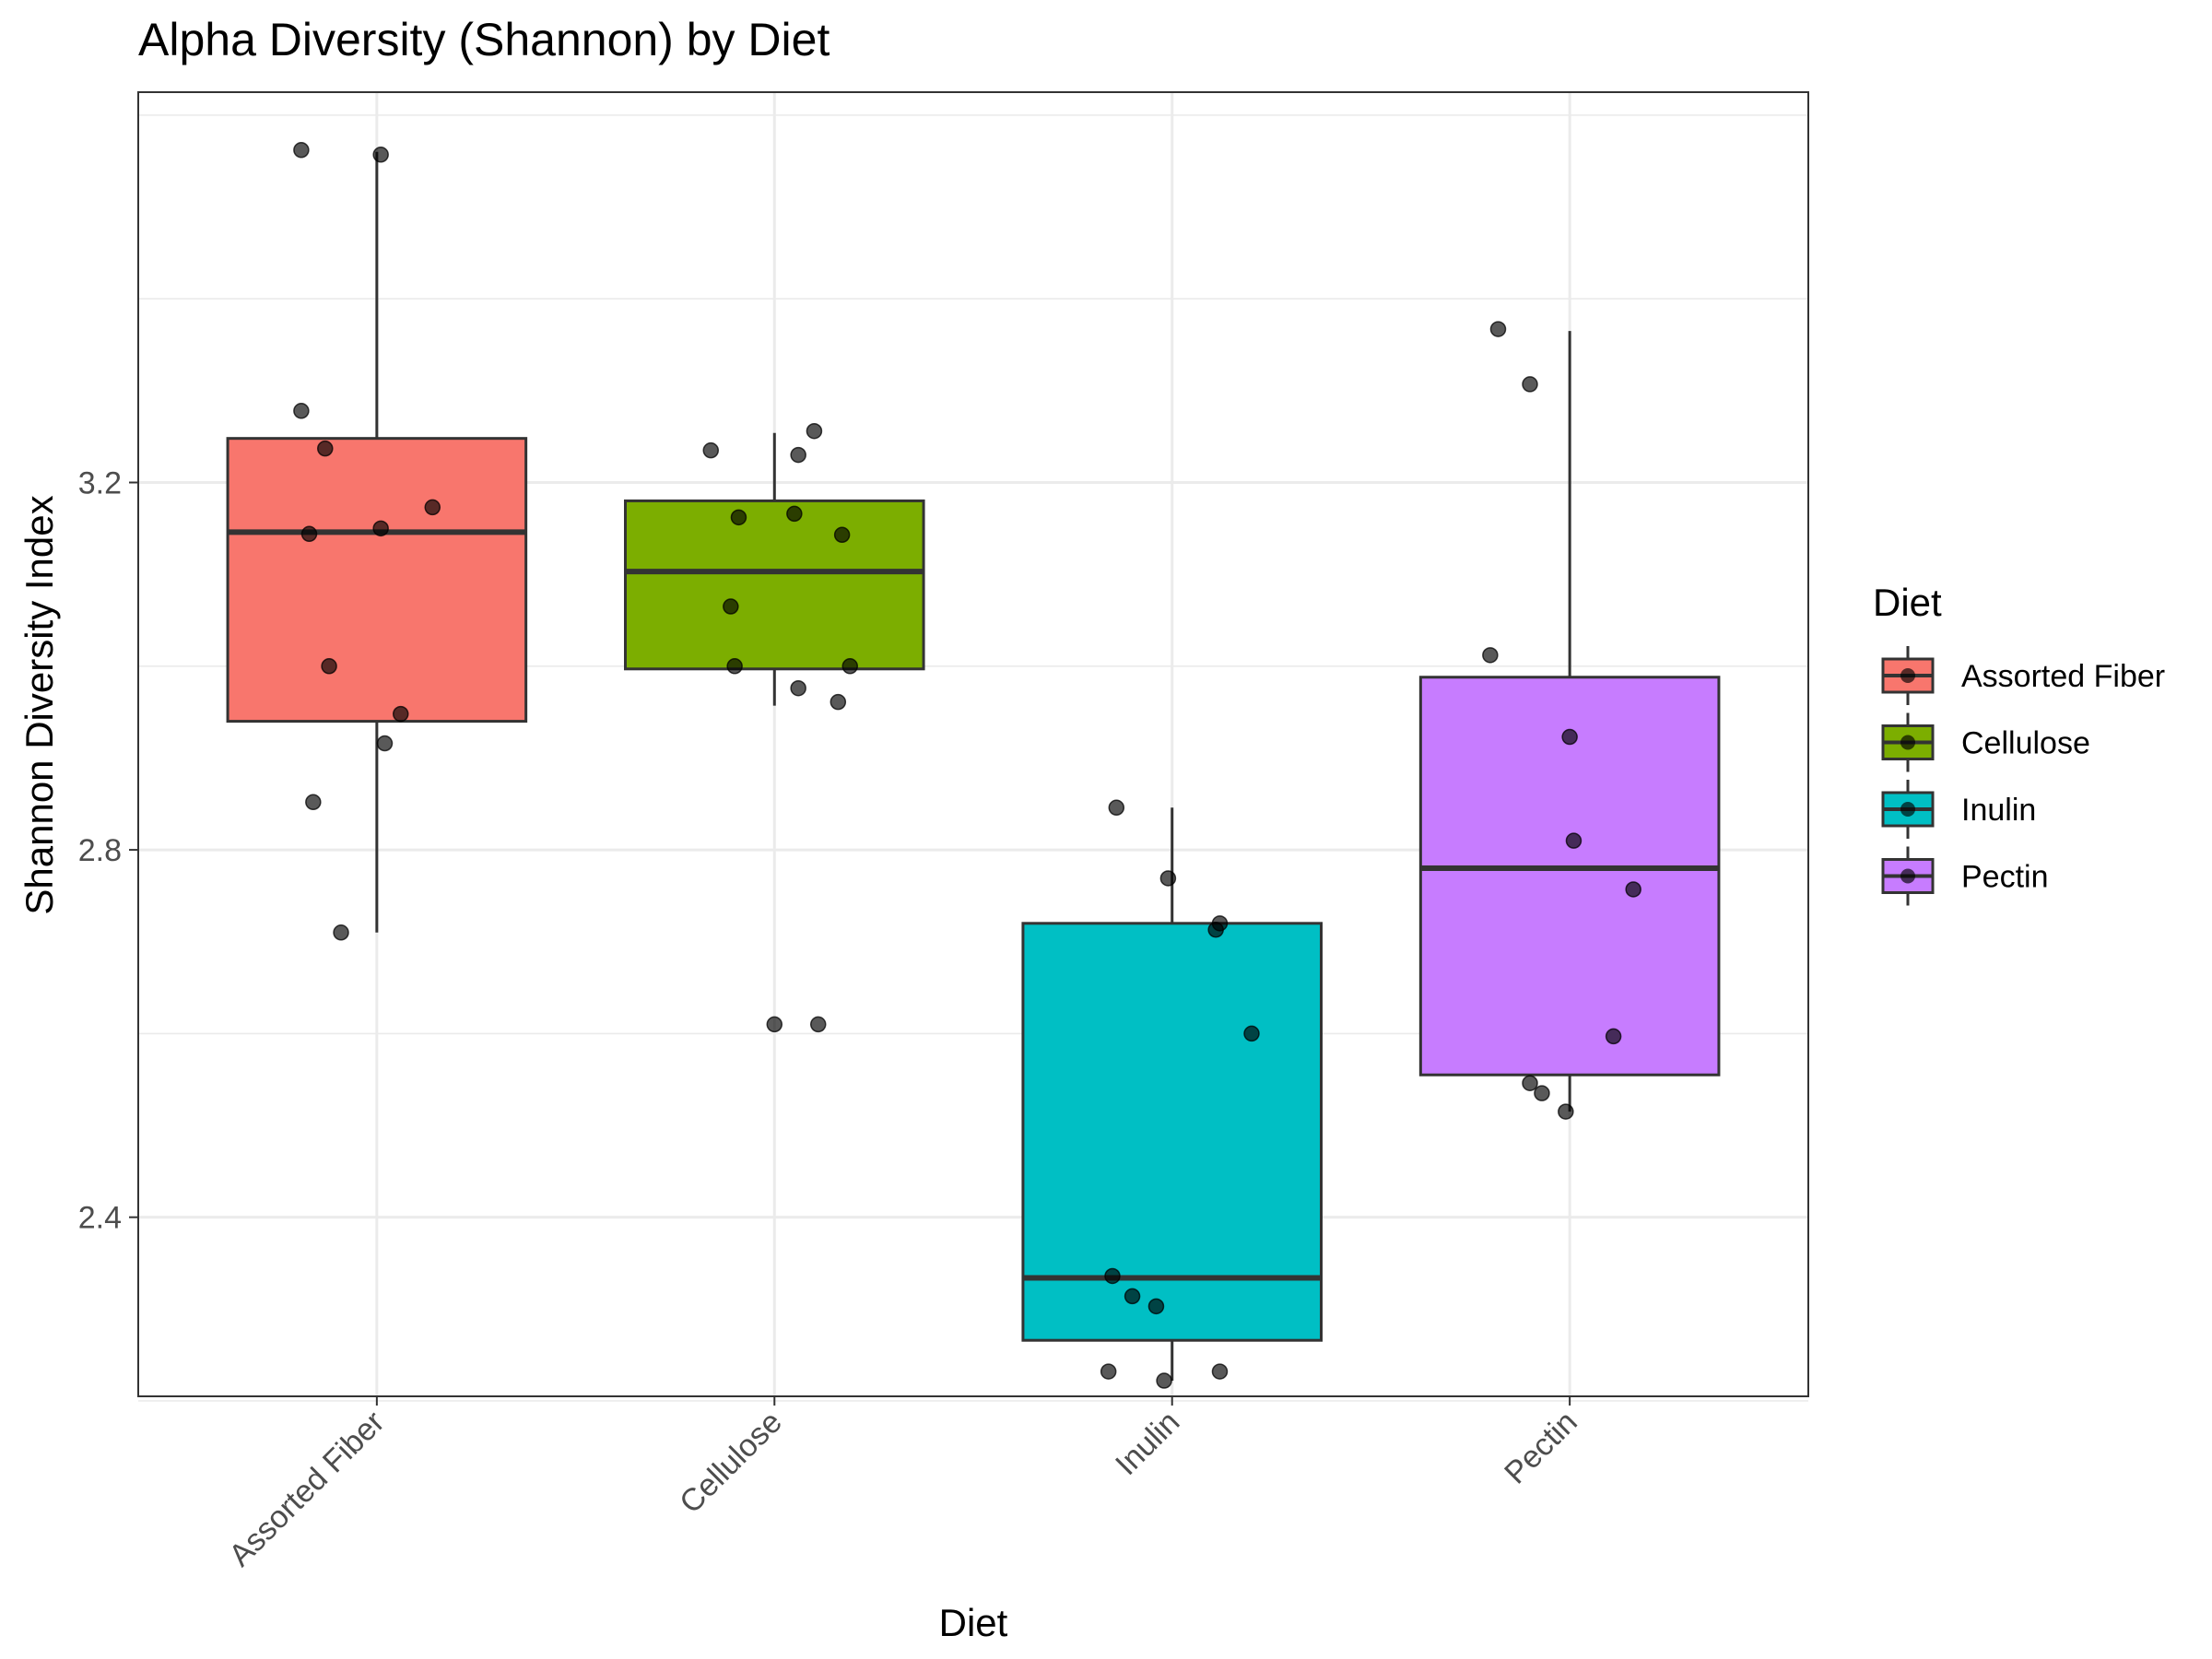  What do you see at coordinates (100, 850) in the screenshot?
I see `y-tick-label: 2.8` at bounding box center [100, 850].